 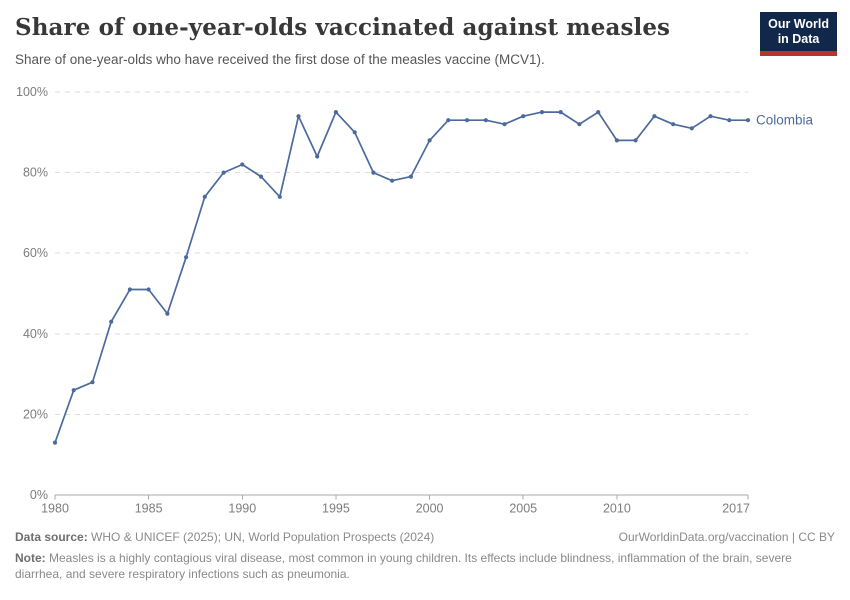 What do you see at coordinates (242, 509) in the screenshot?
I see `x-tick-label: 1990` at bounding box center [242, 509].